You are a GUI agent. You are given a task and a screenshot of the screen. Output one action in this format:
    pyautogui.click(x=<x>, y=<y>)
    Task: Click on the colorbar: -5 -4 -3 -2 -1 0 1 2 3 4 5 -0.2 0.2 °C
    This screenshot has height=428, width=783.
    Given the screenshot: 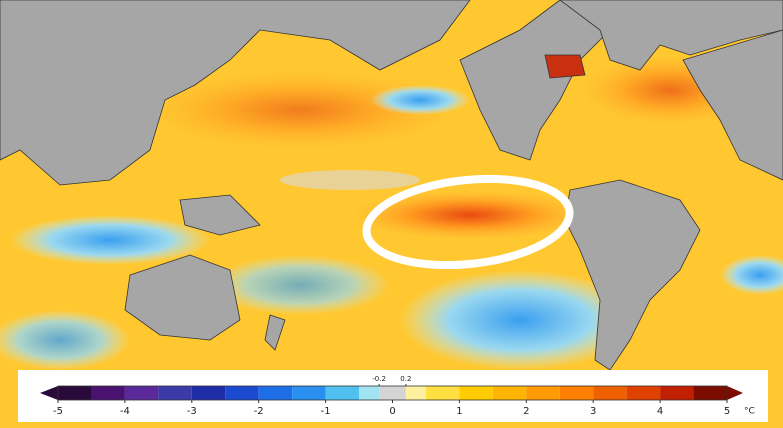 What is the action you would take?
    pyautogui.click(x=397, y=396)
    